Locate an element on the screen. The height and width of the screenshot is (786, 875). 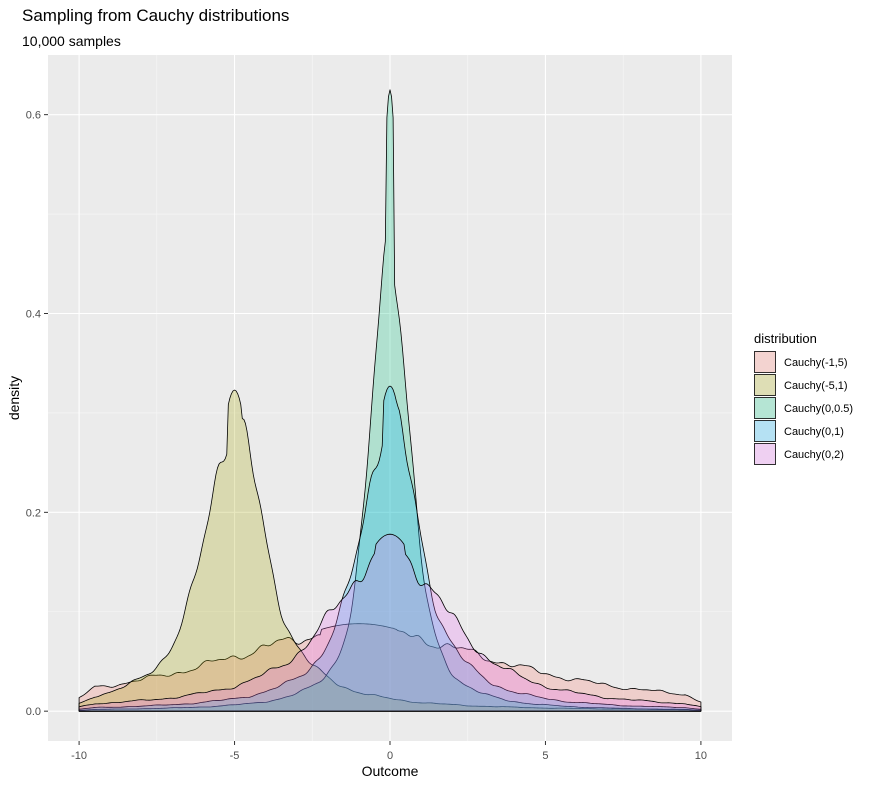
x-tick-label: -10 is located at coordinates (79, 756).